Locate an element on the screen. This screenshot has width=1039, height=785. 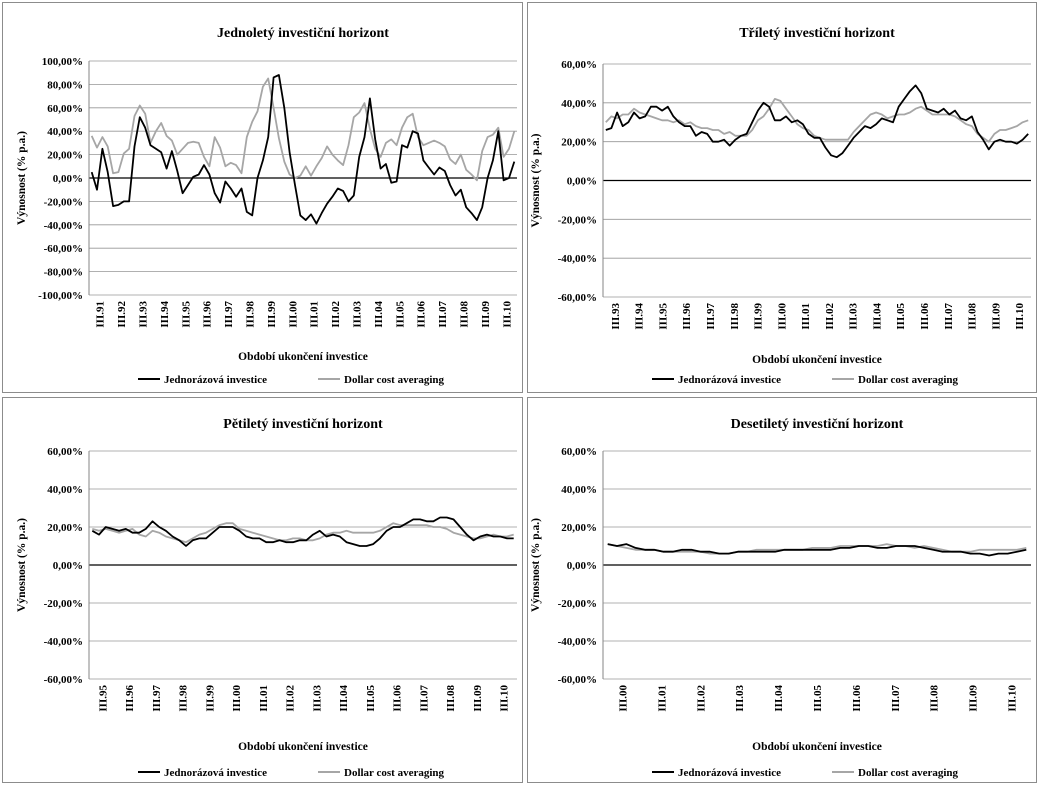
chart-title: Desetiletý investiční horizont is located at coordinates (817, 424).